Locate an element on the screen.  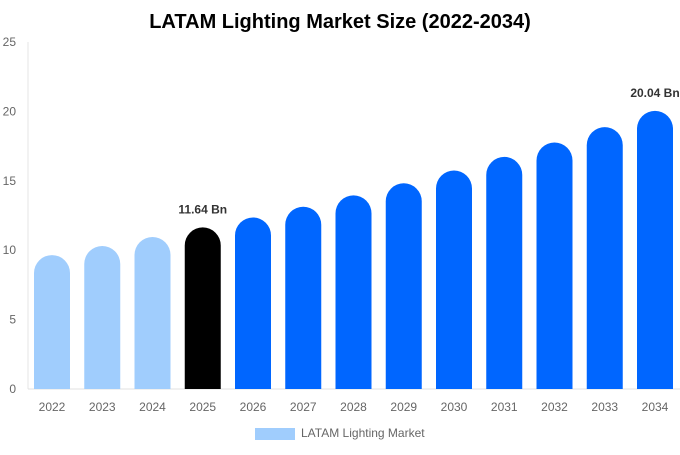
y-tick-label: 20 is located at coordinates (10, 111).